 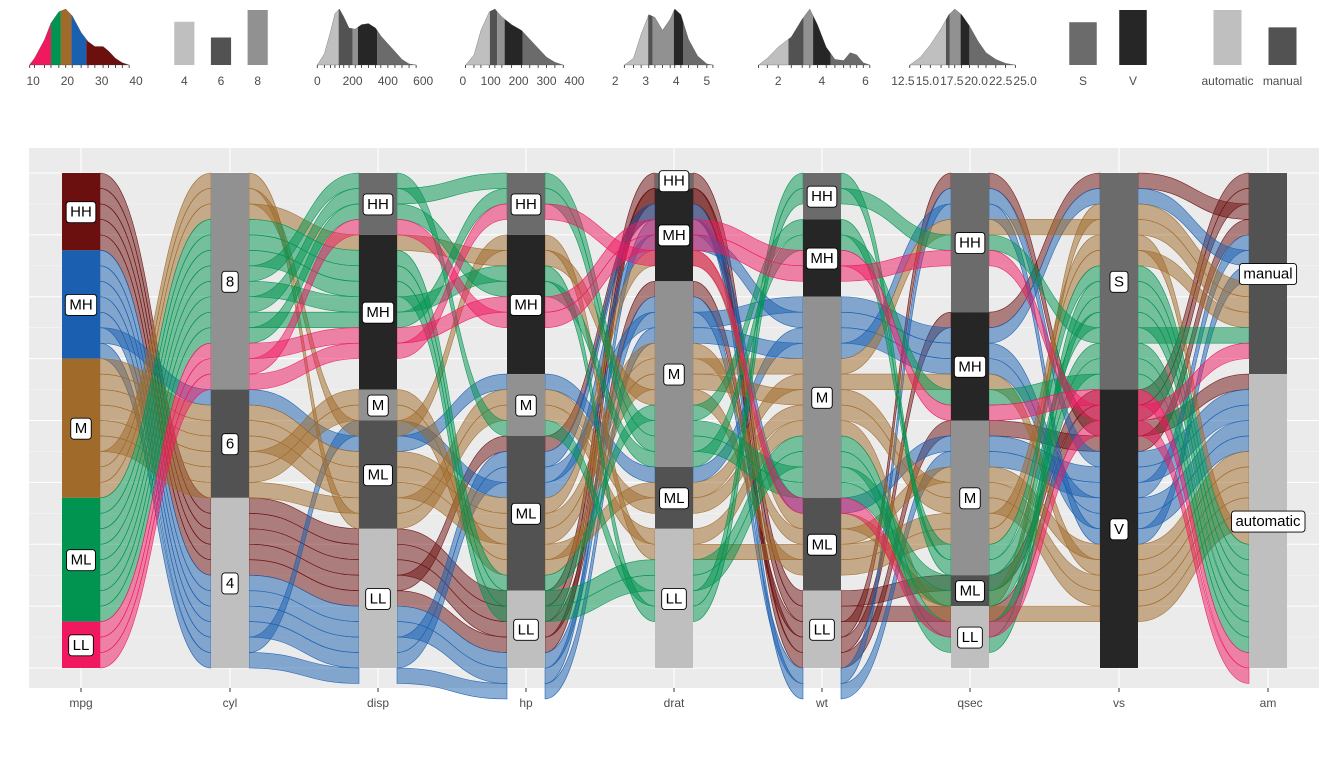 I want to click on stratum-label: manual, so click(x=1267, y=274).